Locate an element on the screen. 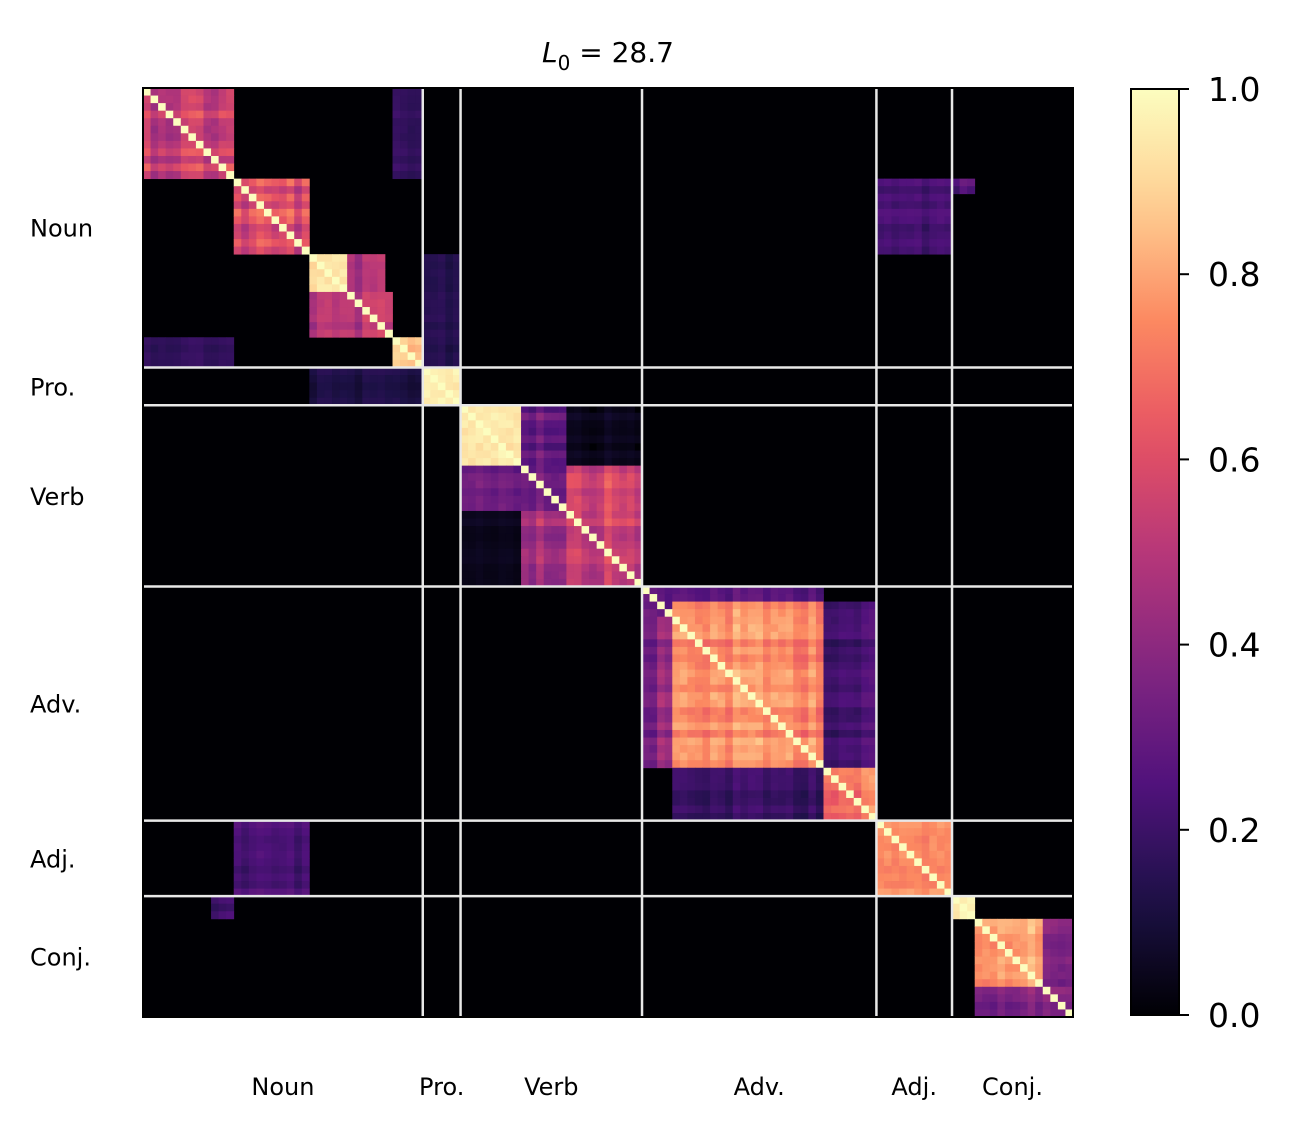 This screenshot has width=1303, height=1138. colorbar-tick-label: 0.2 is located at coordinates (1234, 830).